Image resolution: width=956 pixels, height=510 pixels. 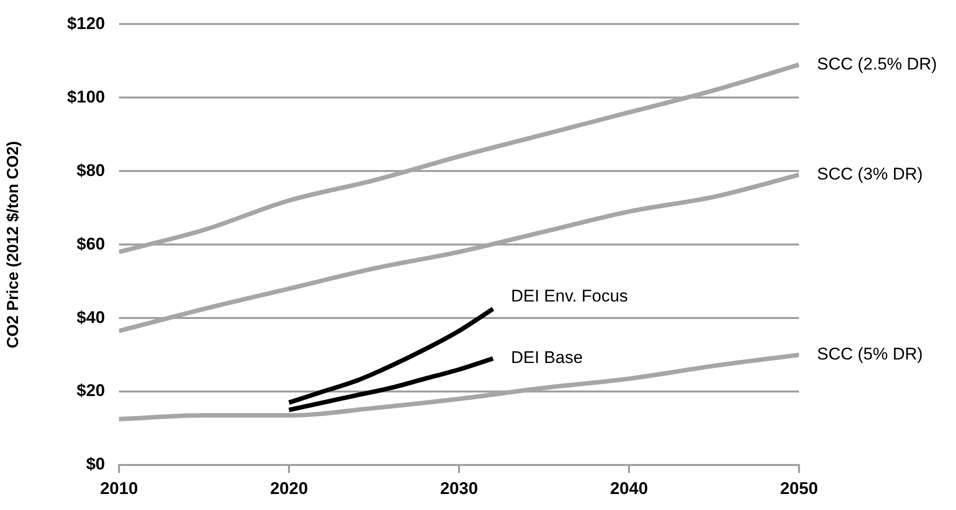 What do you see at coordinates (90, 170) in the screenshot?
I see `y-tick-label: $80` at bounding box center [90, 170].